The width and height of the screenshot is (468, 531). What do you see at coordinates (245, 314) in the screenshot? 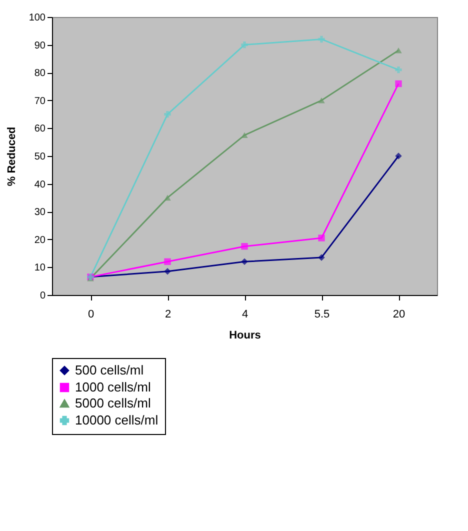
I see `x-tick-label: 4` at bounding box center [245, 314].